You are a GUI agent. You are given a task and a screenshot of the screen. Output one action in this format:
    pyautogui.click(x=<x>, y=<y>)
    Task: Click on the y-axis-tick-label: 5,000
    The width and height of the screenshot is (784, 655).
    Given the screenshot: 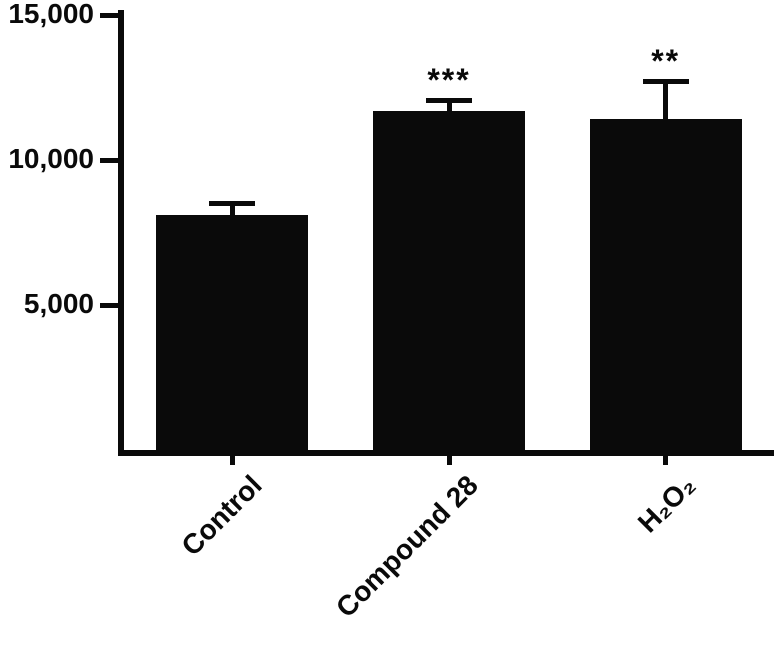 What is the action you would take?
    pyautogui.click(x=58, y=303)
    